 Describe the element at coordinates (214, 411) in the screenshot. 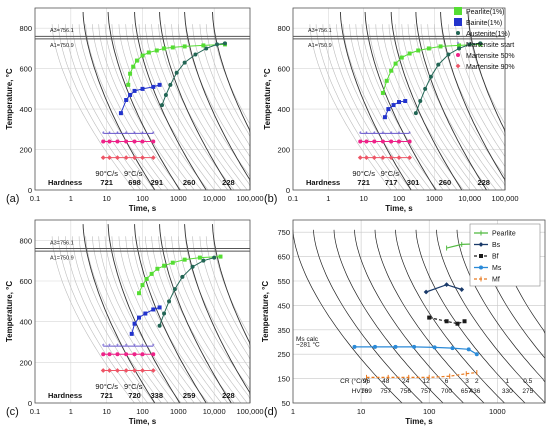

I see `x-tick-label: 10,000` at that location.